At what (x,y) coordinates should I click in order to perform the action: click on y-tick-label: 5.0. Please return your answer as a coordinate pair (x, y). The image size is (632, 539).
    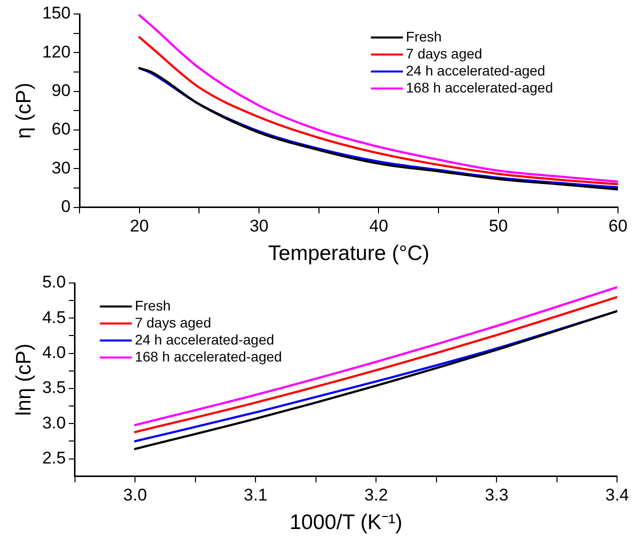
    Looking at the image, I should click on (54, 282).